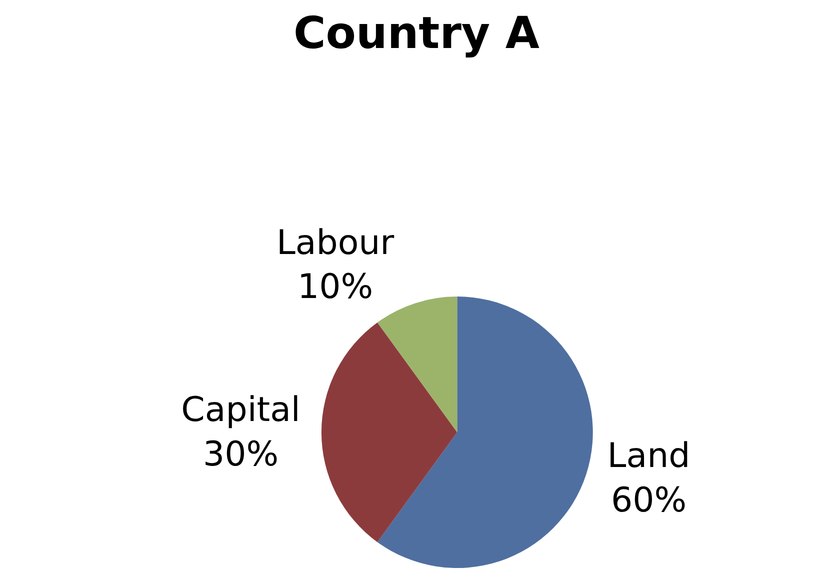 This screenshot has width=833, height=578. What do you see at coordinates (648, 500) in the screenshot?
I see `data-label: 60%` at bounding box center [648, 500].